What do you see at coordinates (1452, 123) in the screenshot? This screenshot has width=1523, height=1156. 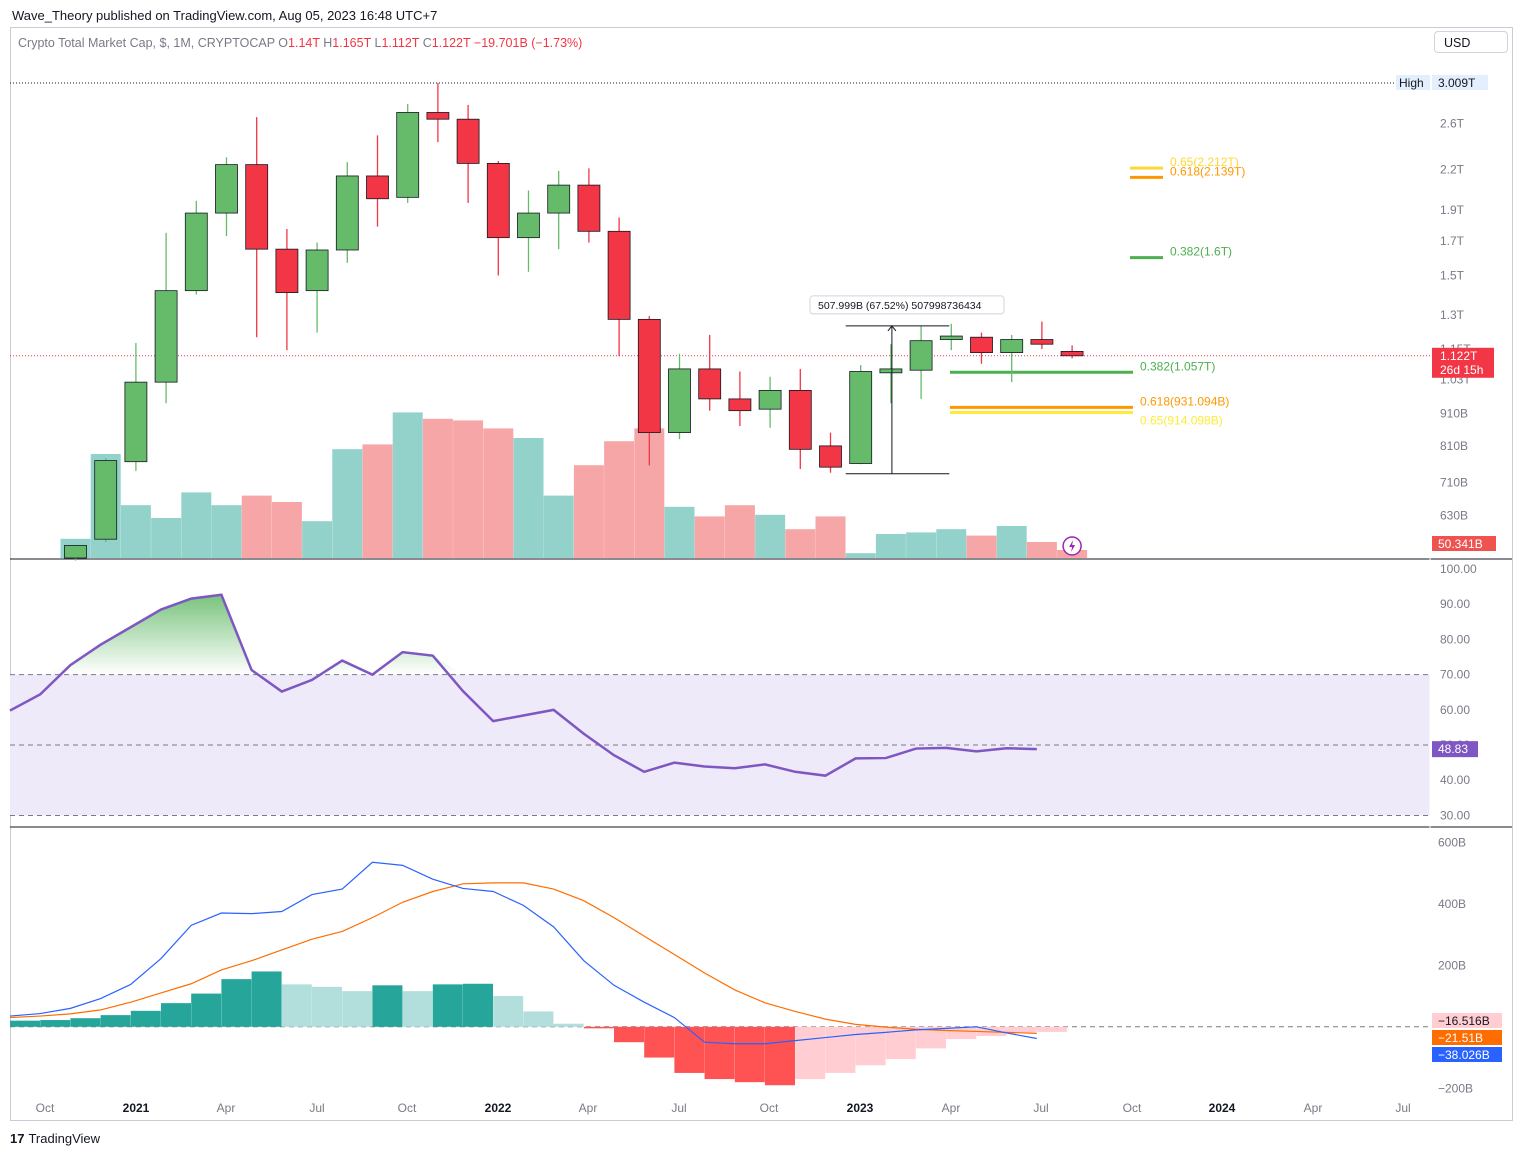 I see `price-tick: 2.6T` at bounding box center [1452, 123].